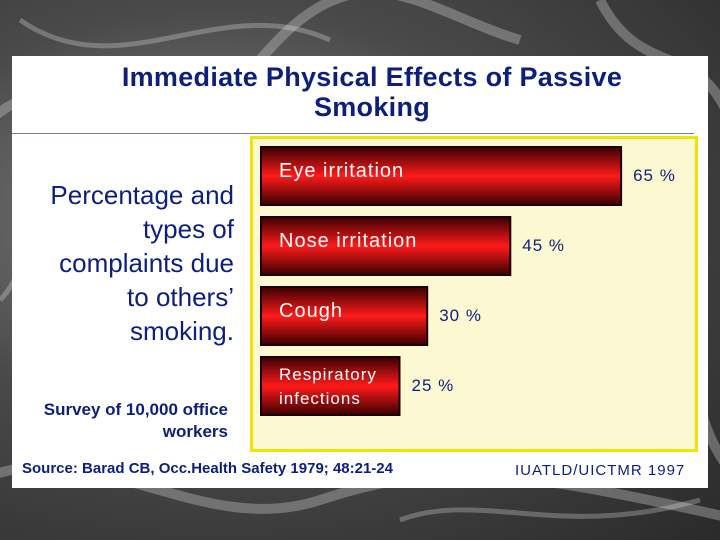  Describe the element at coordinates (135, 420) in the screenshot. I see `survey-note: Survey of 10,000 office workers` at that location.